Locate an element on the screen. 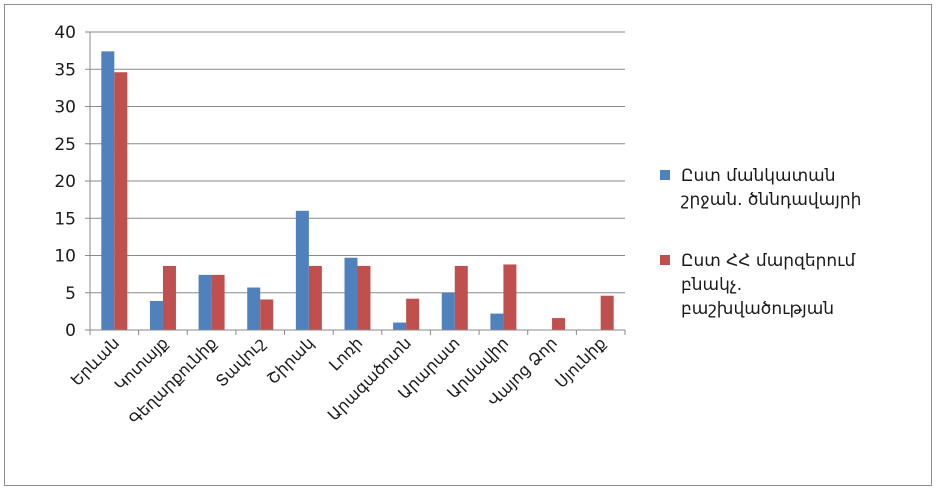  y-tick-label: 25 is located at coordinates (65, 145).